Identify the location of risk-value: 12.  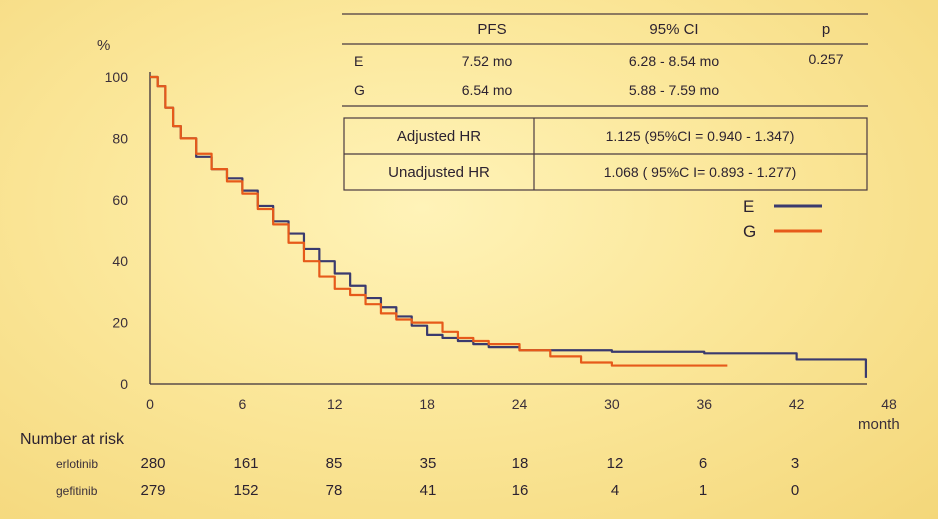
(615, 463).